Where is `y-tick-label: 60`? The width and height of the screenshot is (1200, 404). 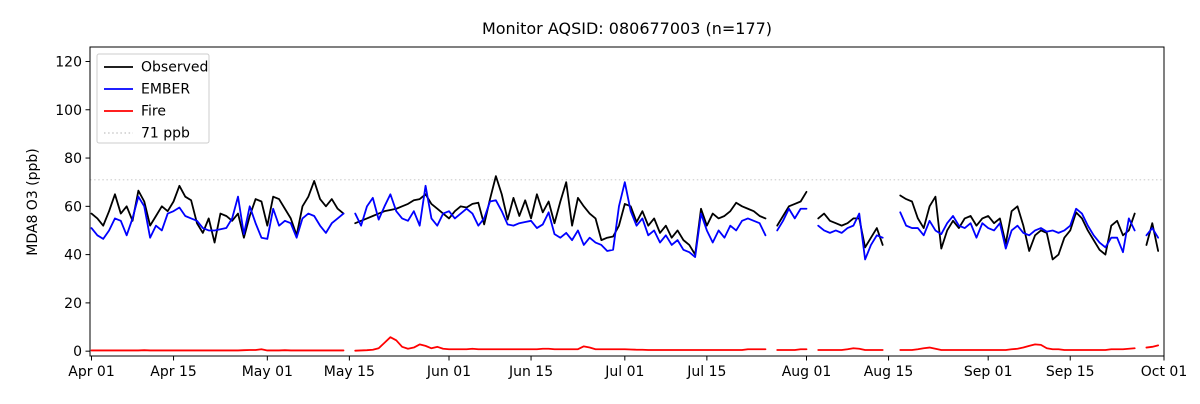 y-tick-label: 60 is located at coordinates (73, 207).